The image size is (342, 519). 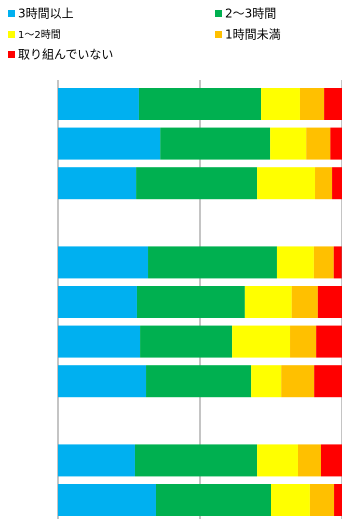 What do you see at coordinates (253, 35) in the screenshot?
I see `legend-label: 1時間未満` at bounding box center [253, 35].